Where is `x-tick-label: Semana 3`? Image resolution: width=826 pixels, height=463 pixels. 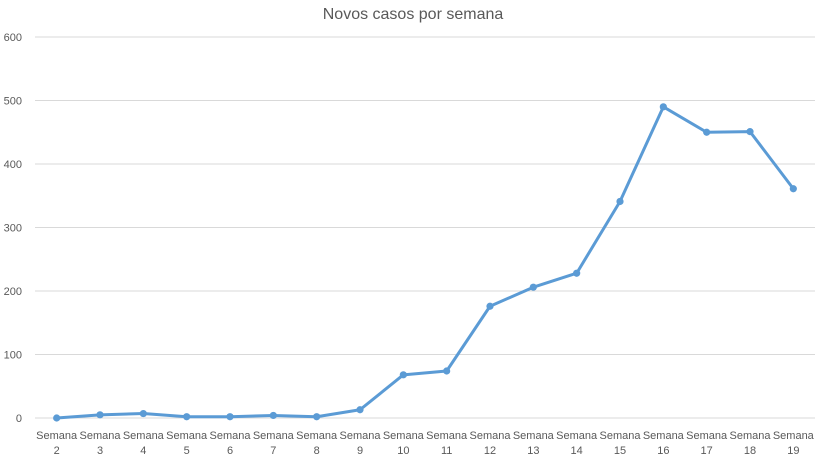 x-tick-label: Semana 3 is located at coordinates (101, 443).